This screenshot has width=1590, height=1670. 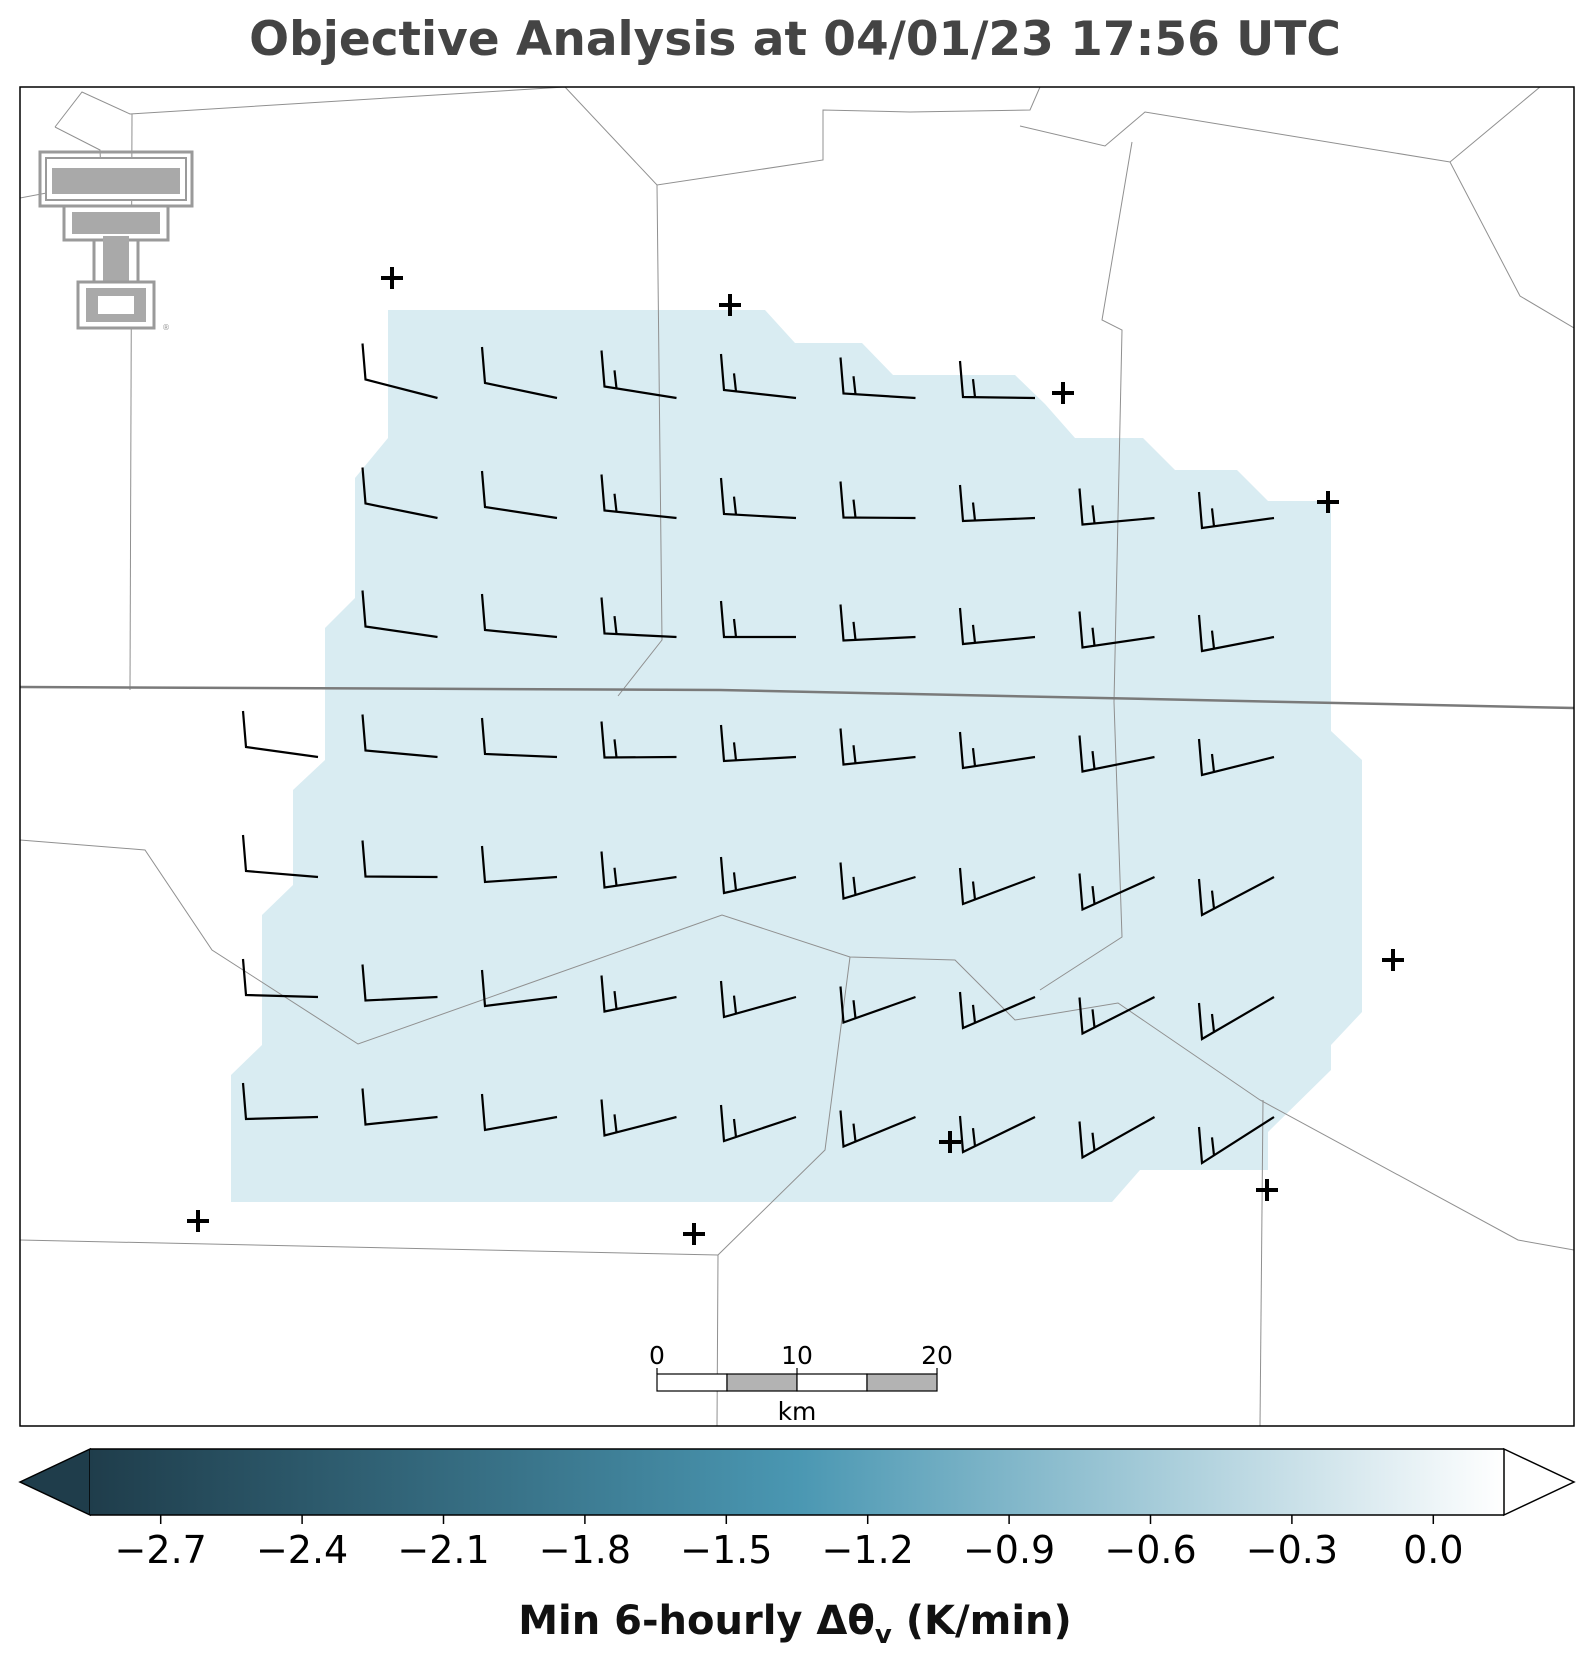 I want to click on colorbar-tick-label: 0.0, so click(x=1433, y=1550).